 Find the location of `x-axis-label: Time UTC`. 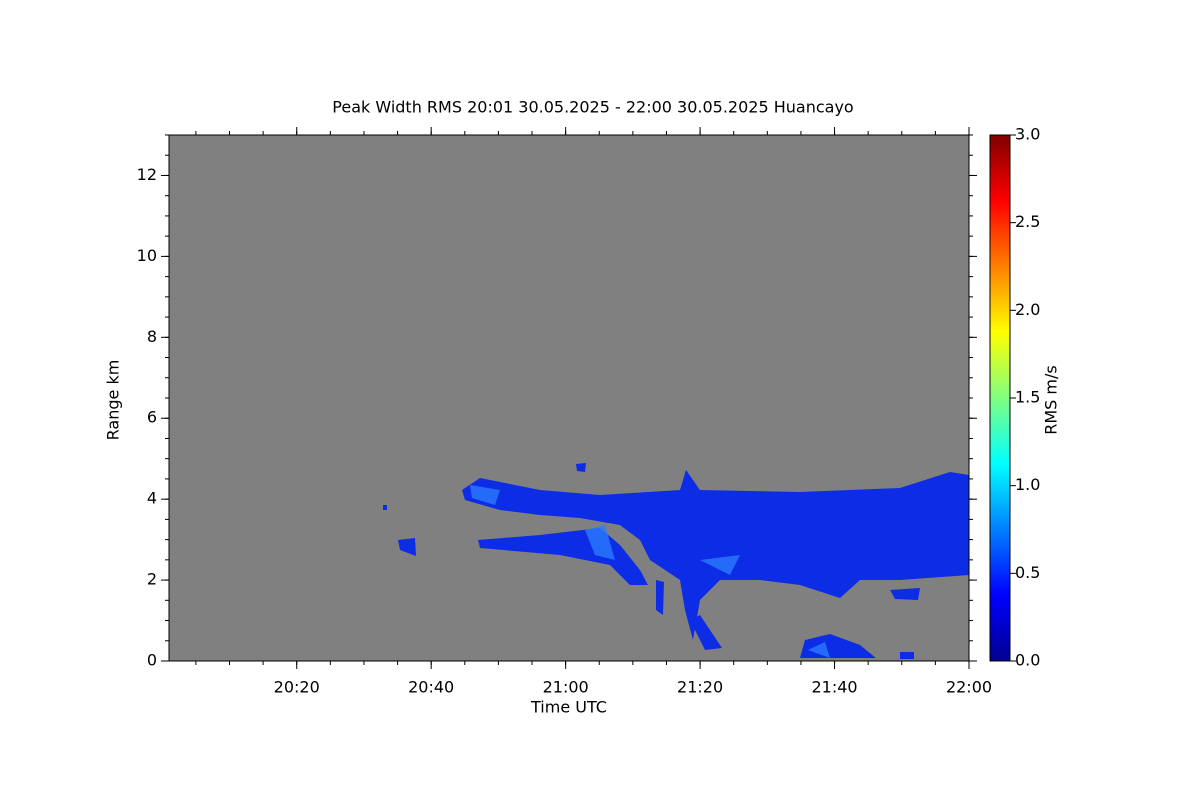

x-axis-label: Time UTC is located at coordinates (568, 707).